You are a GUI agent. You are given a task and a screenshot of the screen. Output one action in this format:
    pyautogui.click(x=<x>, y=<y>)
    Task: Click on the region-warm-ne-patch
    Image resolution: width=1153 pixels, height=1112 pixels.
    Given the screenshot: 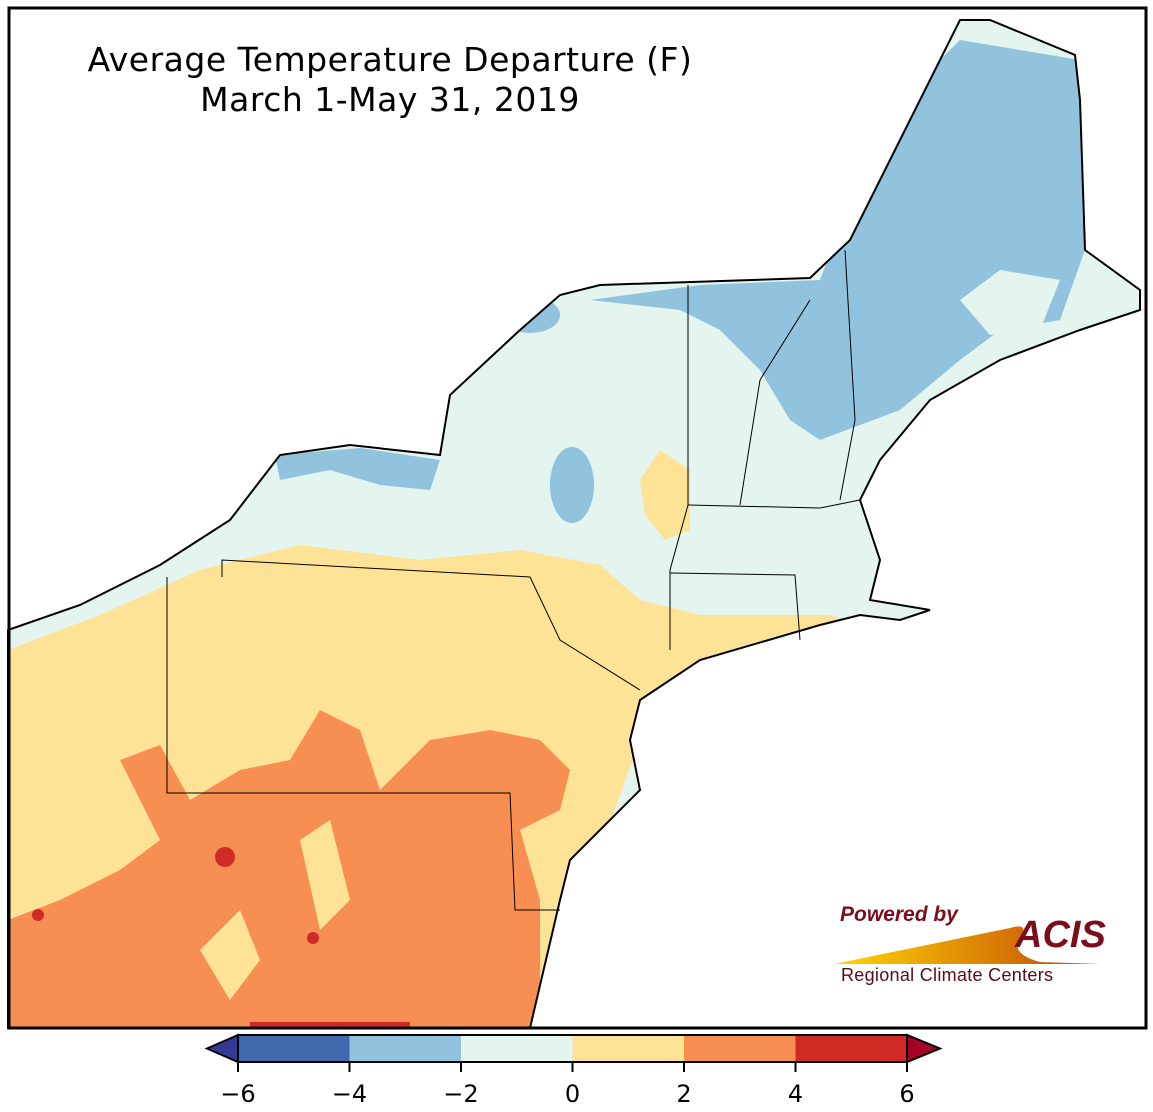 What is the action you would take?
    pyautogui.click(x=665, y=495)
    